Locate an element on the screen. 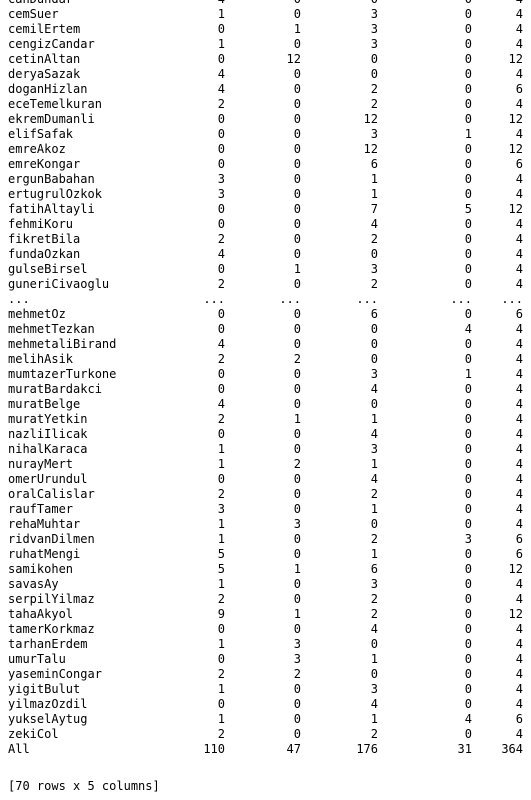 This screenshot has width=531, height=800. cell-value: 5 is located at coordinates (468, 209).